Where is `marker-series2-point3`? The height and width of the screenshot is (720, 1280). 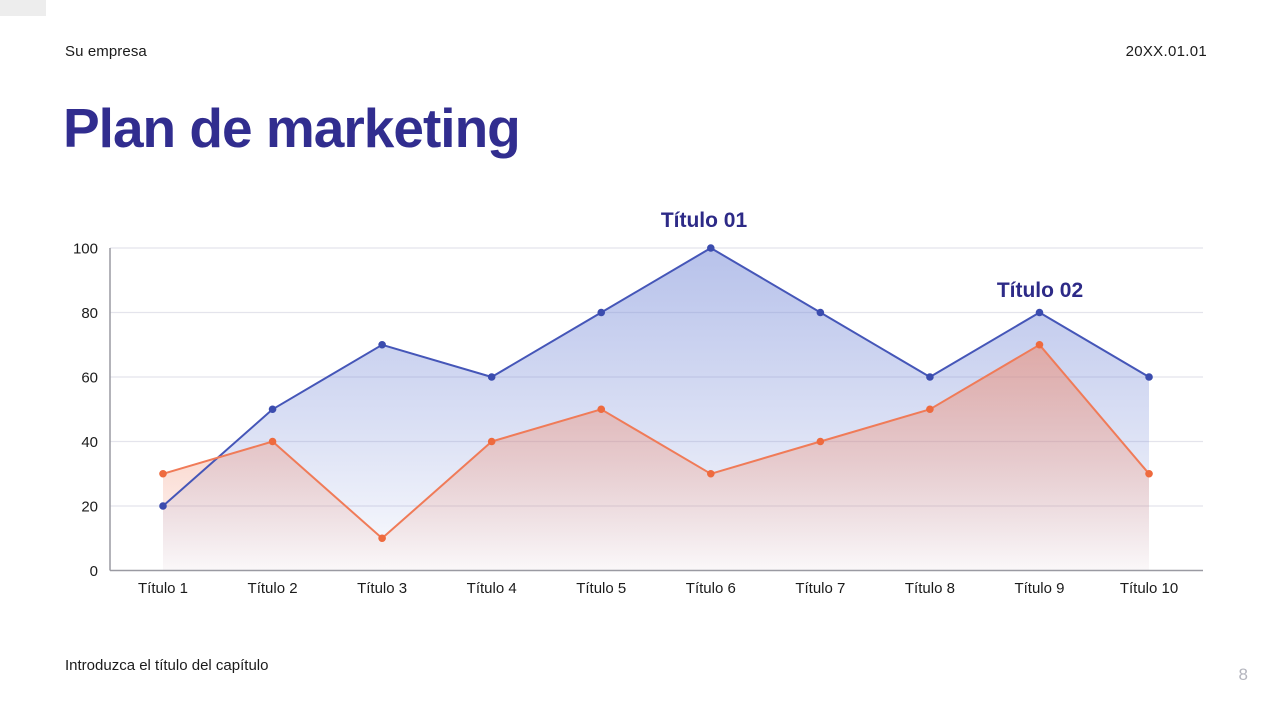 marker-series2-point3 is located at coordinates (382, 538).